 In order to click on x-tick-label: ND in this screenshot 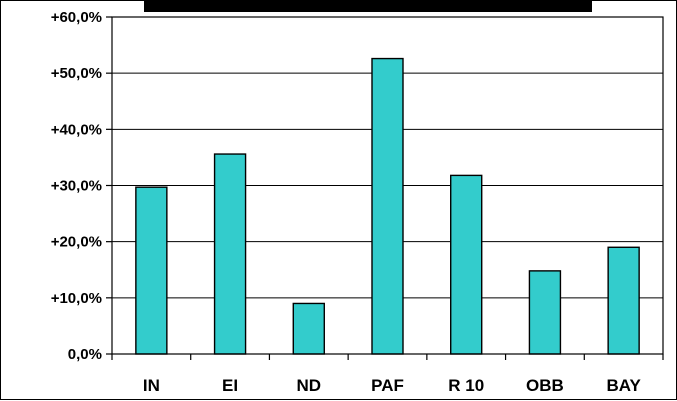, I will do `click(309, 385)`.